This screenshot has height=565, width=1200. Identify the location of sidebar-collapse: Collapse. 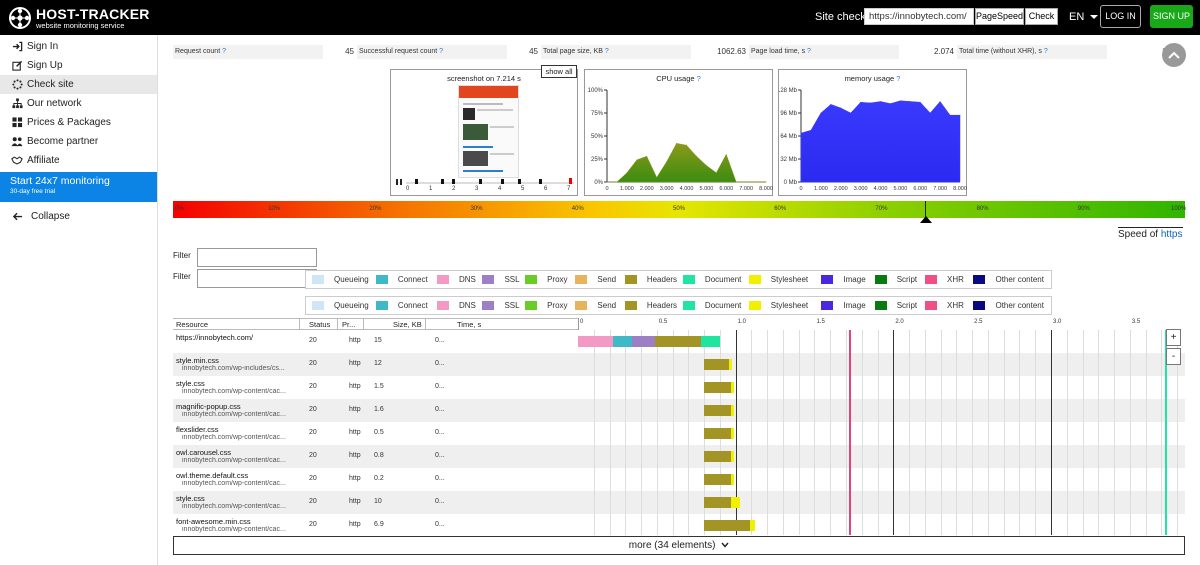
(78, 216).